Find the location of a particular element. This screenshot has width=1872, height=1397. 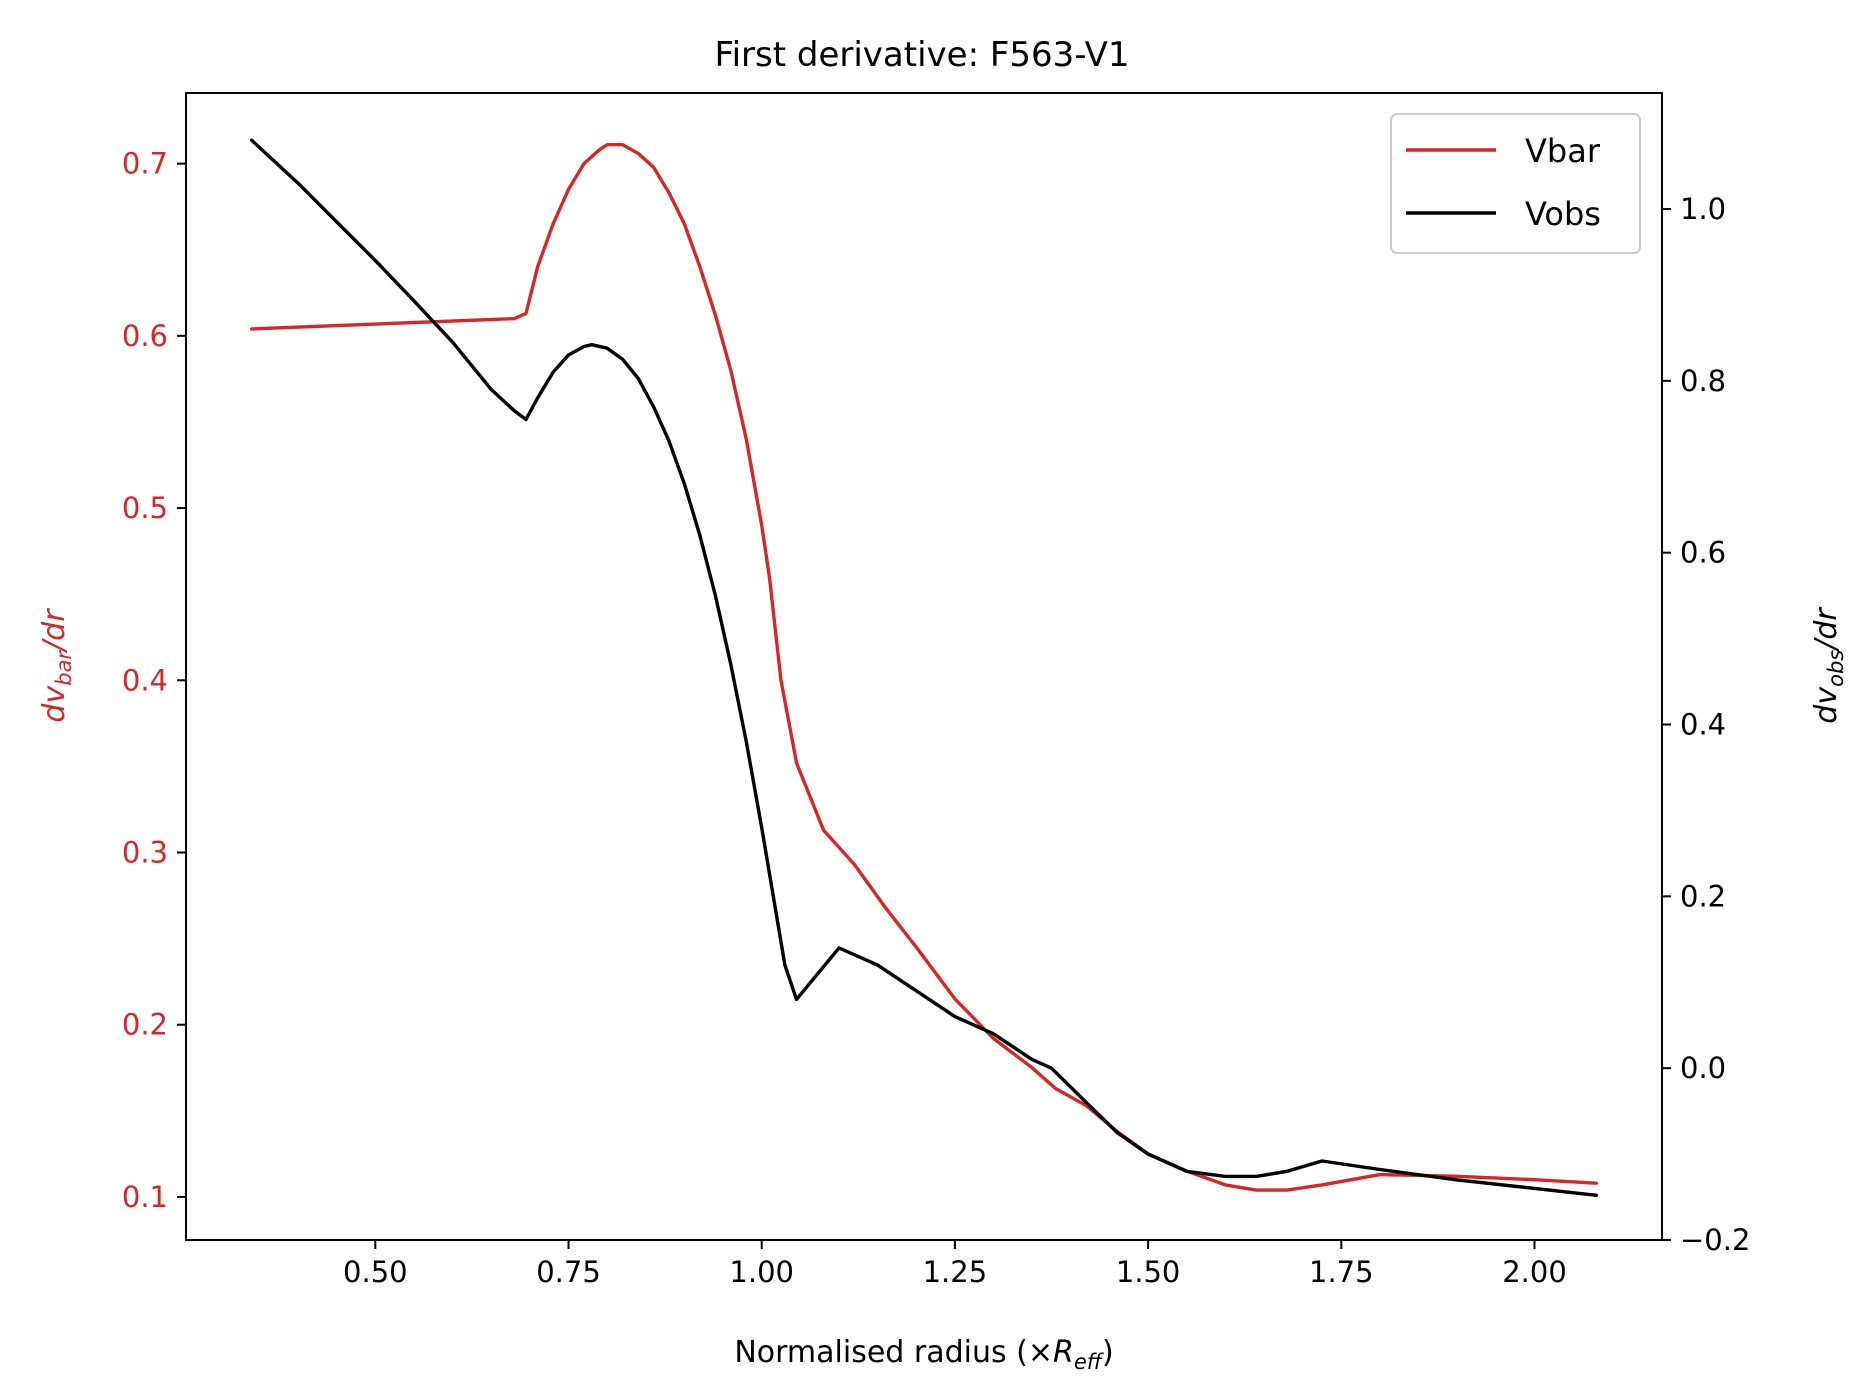

y-right-tick-label: 1.0 is located at coordinates (1703, 209).